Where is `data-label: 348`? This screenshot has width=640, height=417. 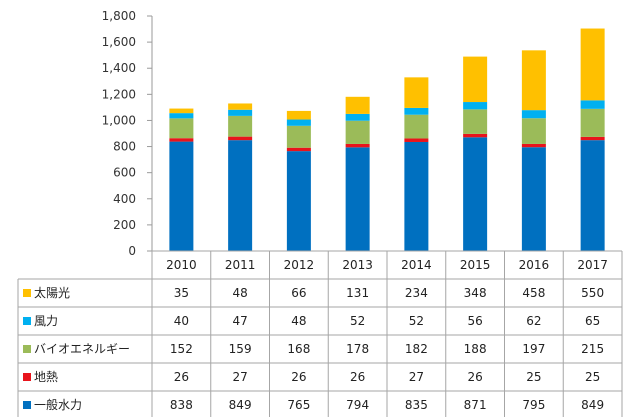
data-label: 348 is located at coordinates (475, 293).